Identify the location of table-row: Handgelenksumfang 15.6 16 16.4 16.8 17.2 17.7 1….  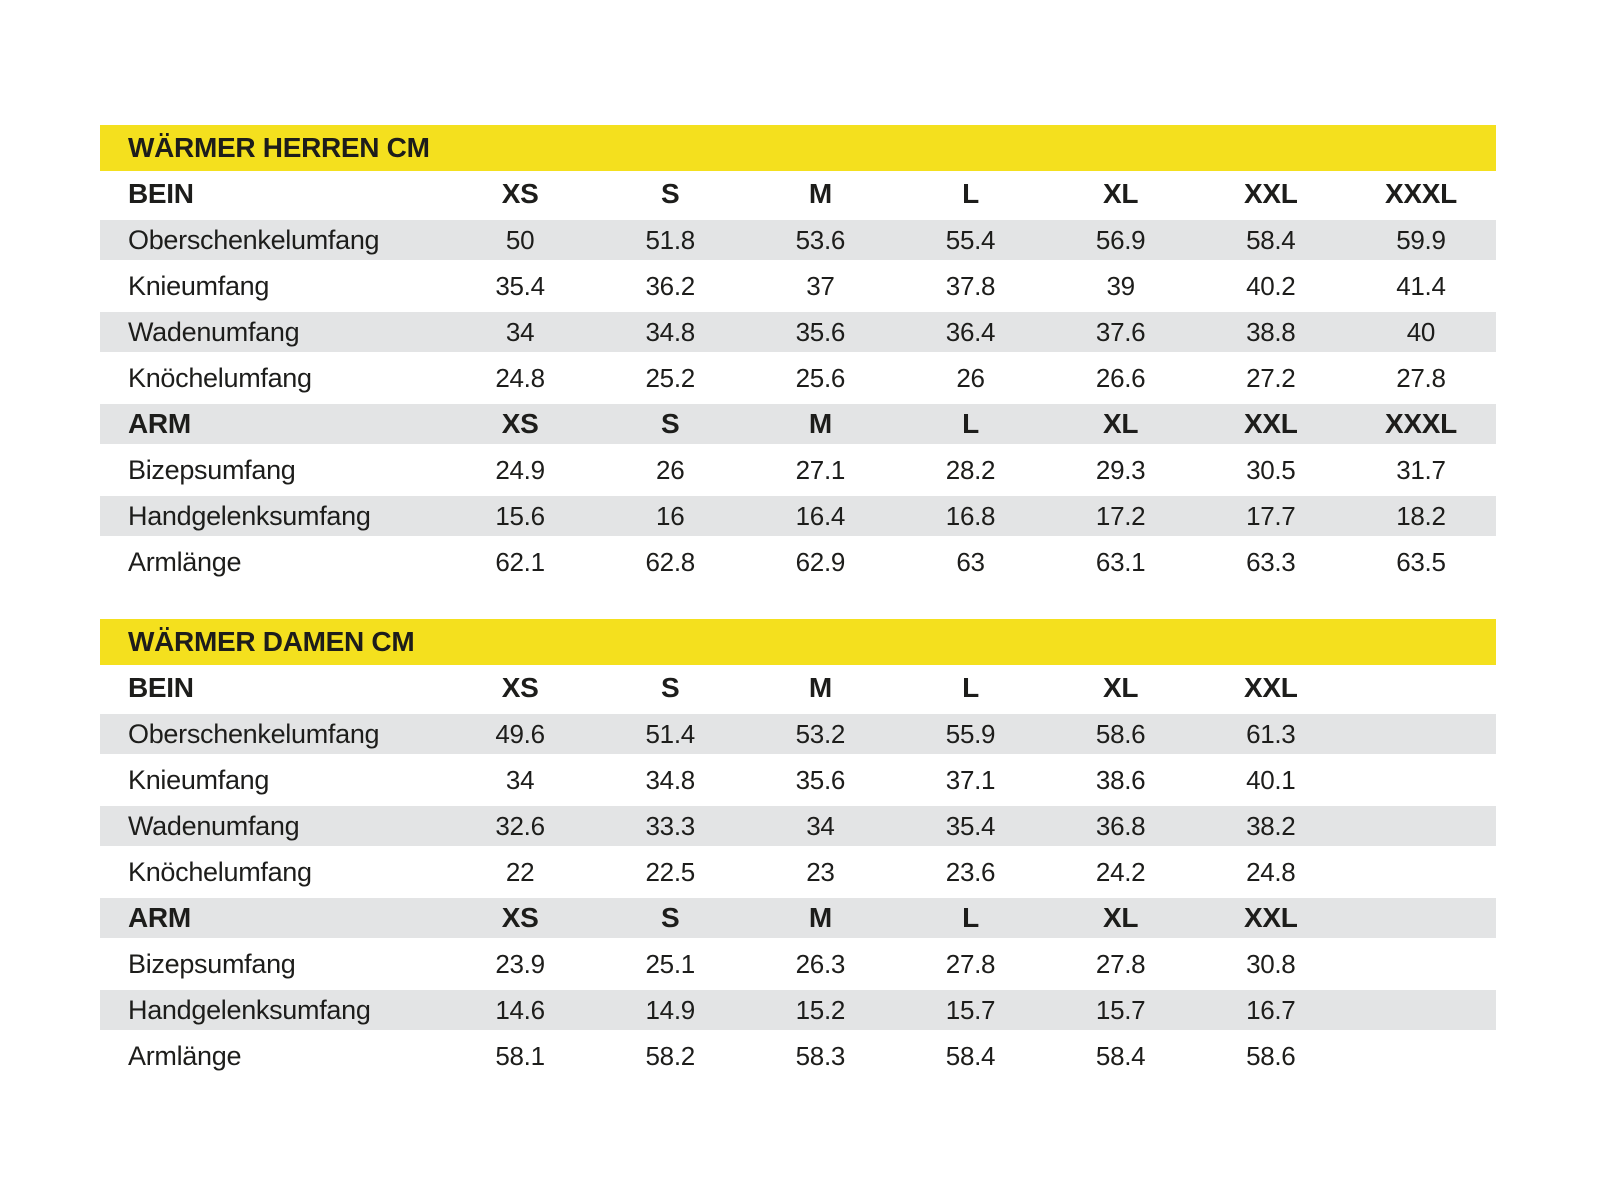
(798, 516).